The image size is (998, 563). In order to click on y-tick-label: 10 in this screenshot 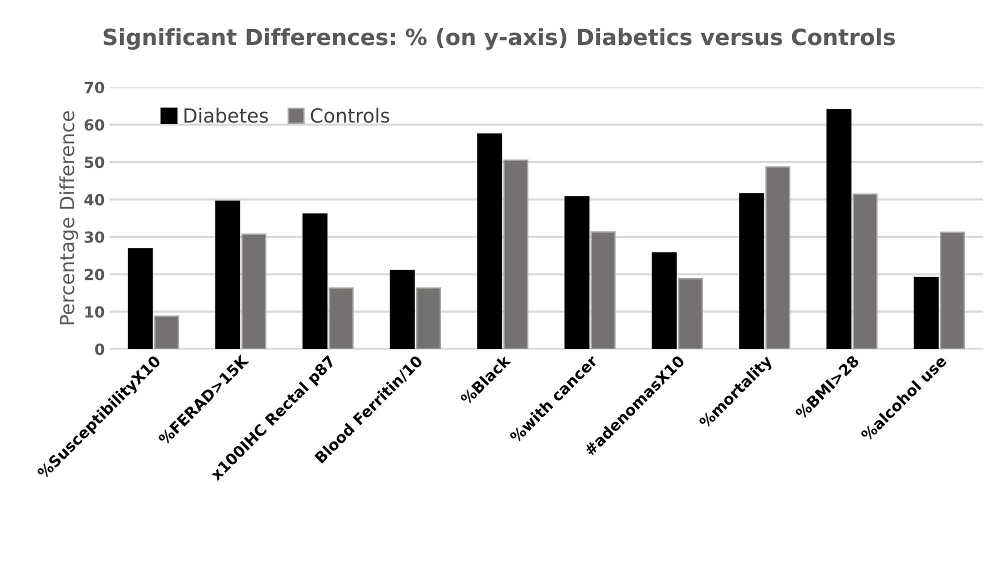, I will do `click(94, 312)`.